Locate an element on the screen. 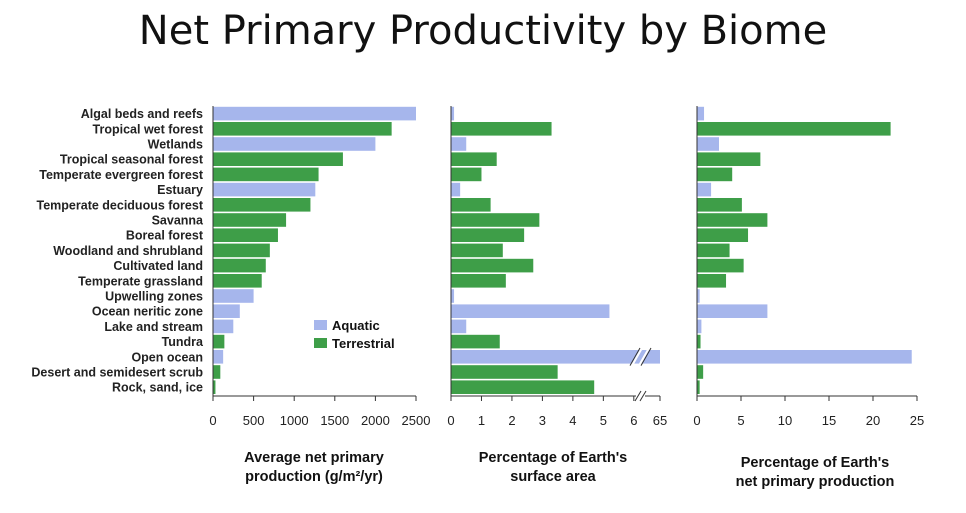 The width and height of the screenshot is (966, 513). category-label: Open ocean is located at coordinates (167, 357).